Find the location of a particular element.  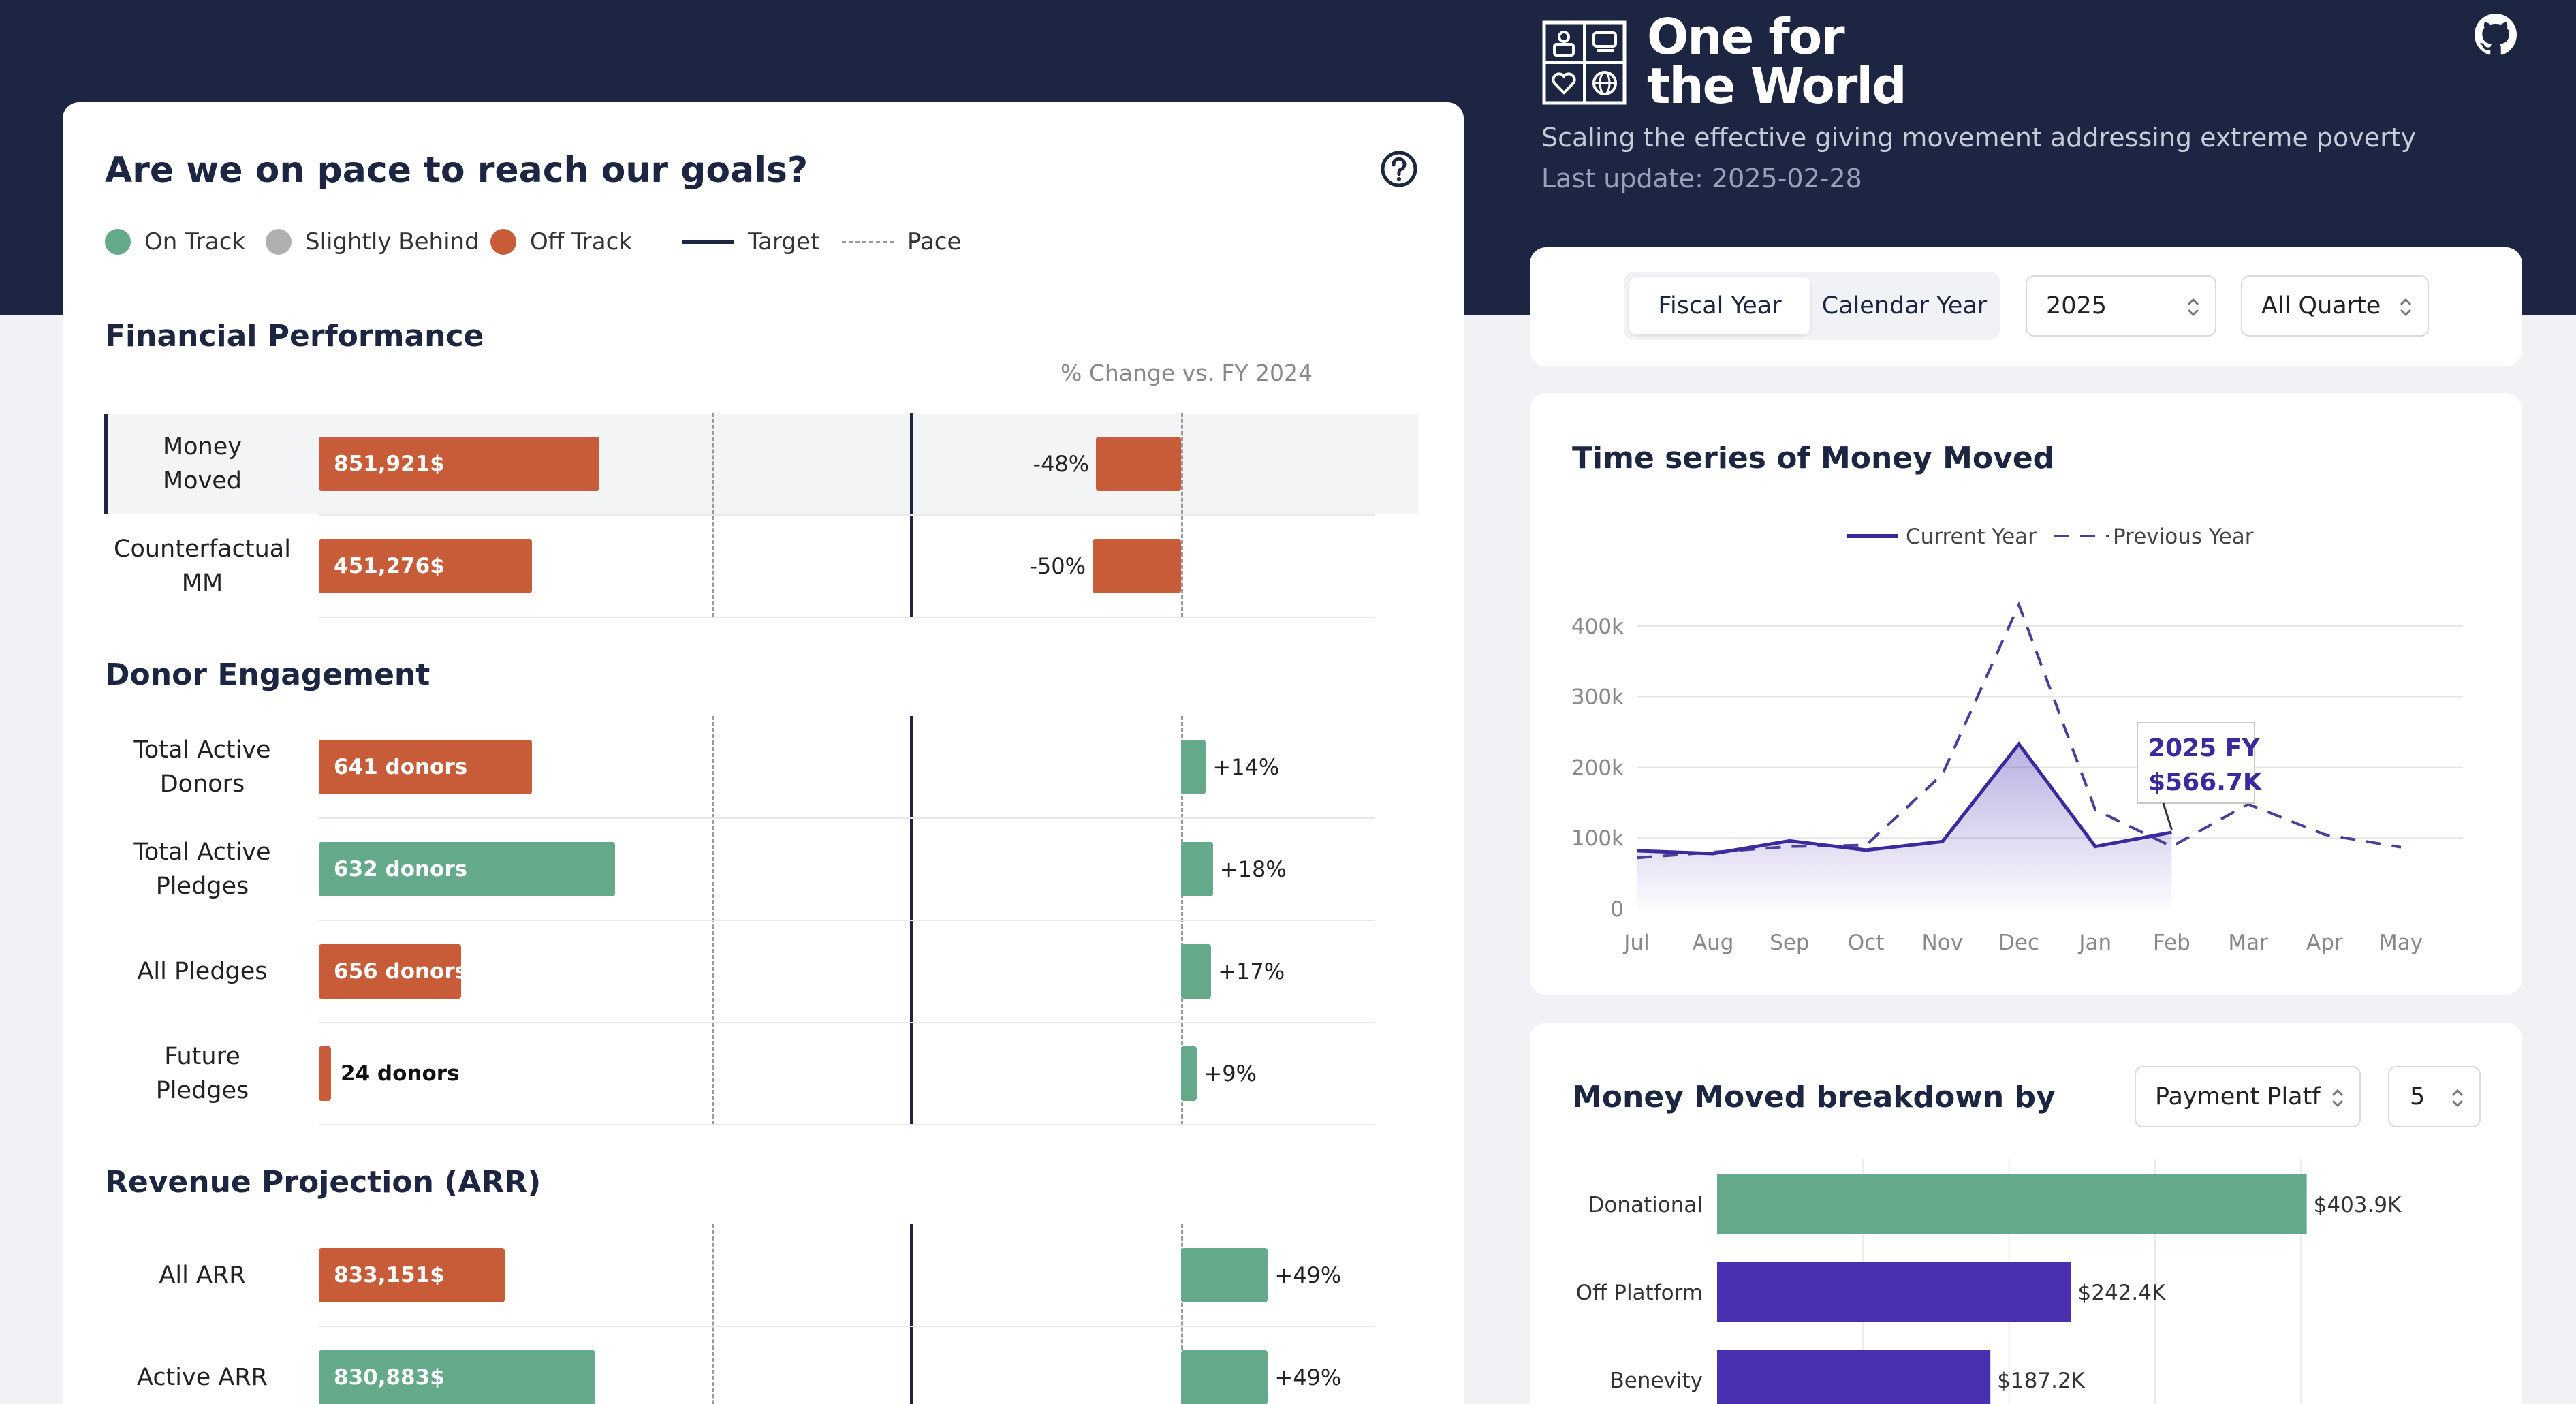

y-tick-label: 0 is located at coordinates (1617, 909).